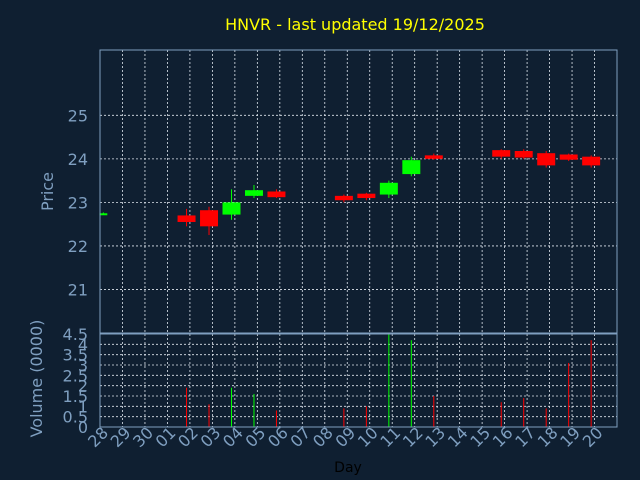 This screenshot has height=480, width=640. What do you see at coordinates (36, 379) in the screenshot?
I see `volume-axis-label: Volume (0000)` at bounding box center [36, 379].